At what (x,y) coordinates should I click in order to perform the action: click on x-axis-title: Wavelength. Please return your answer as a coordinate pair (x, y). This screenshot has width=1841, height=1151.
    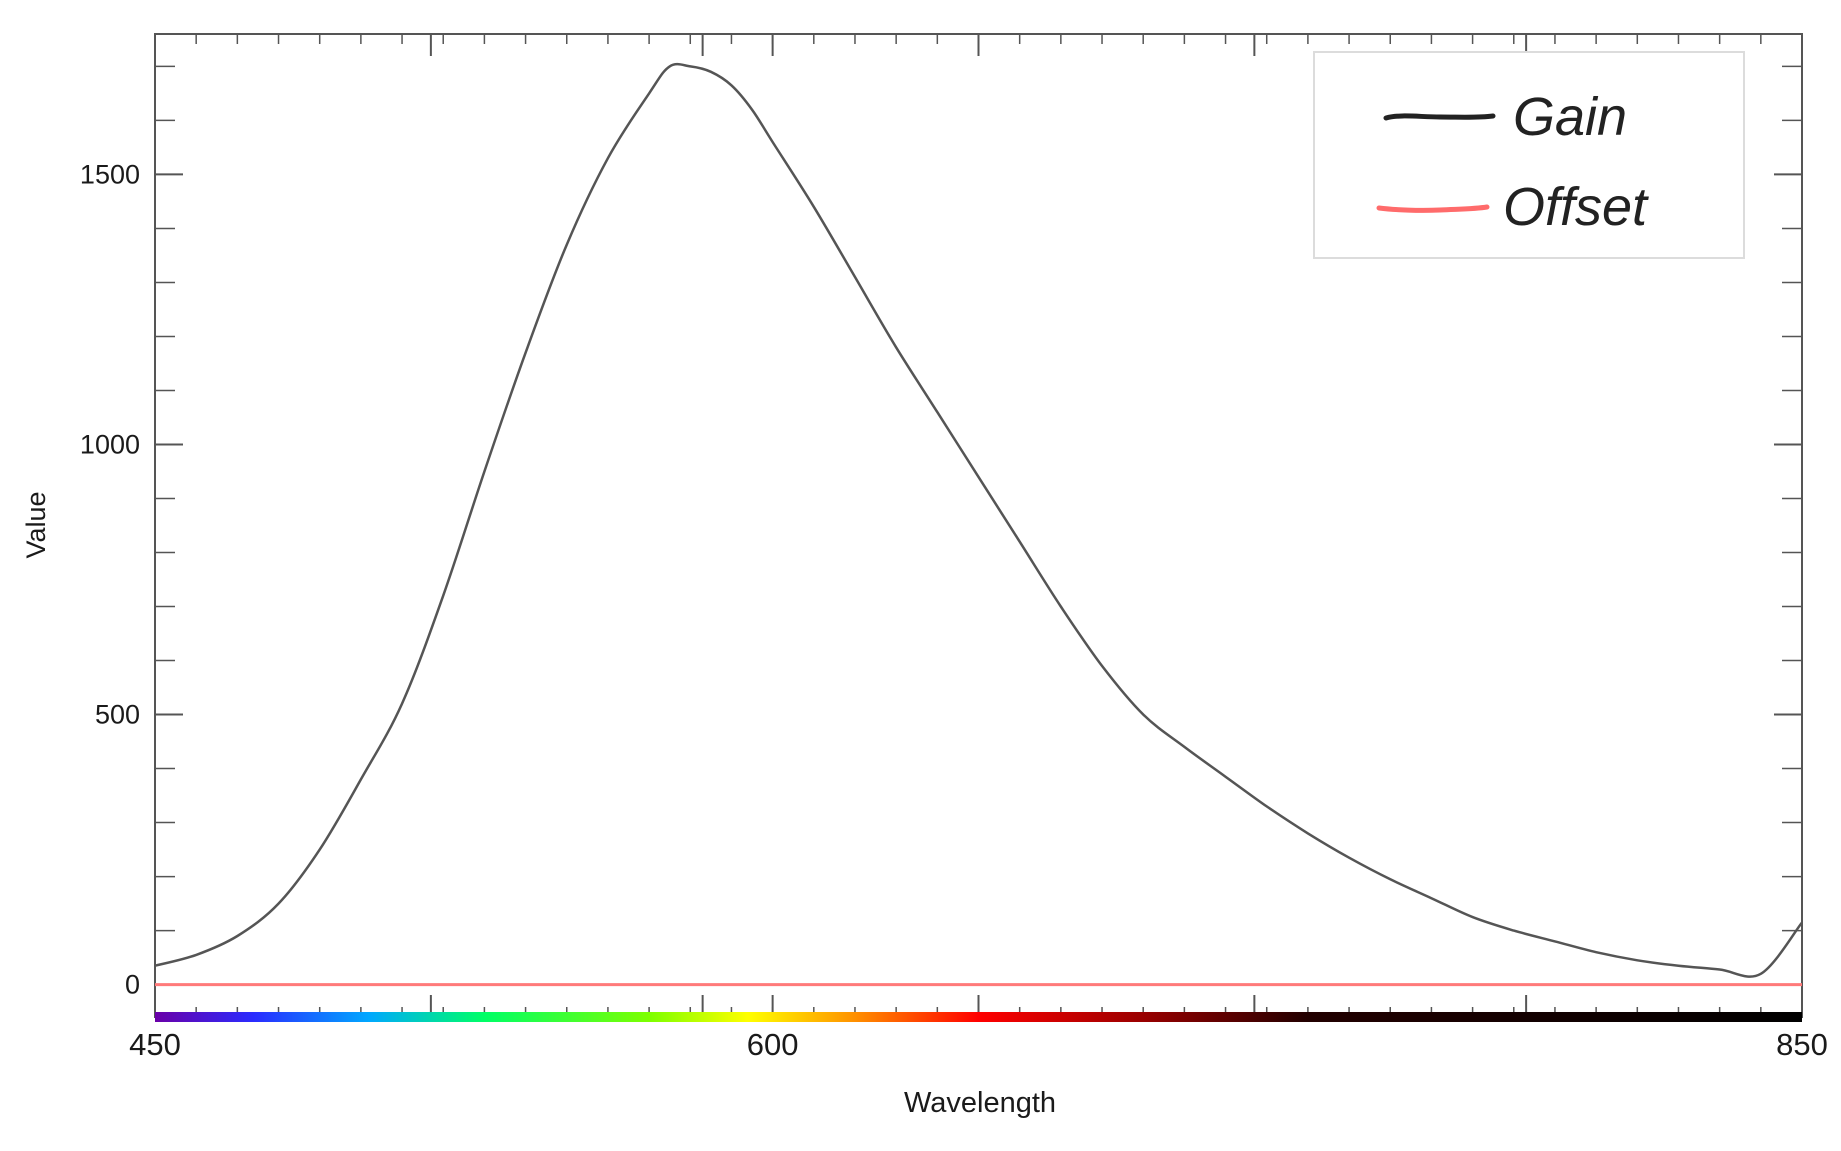
    Looking at the image, I should click on (980, 1103).